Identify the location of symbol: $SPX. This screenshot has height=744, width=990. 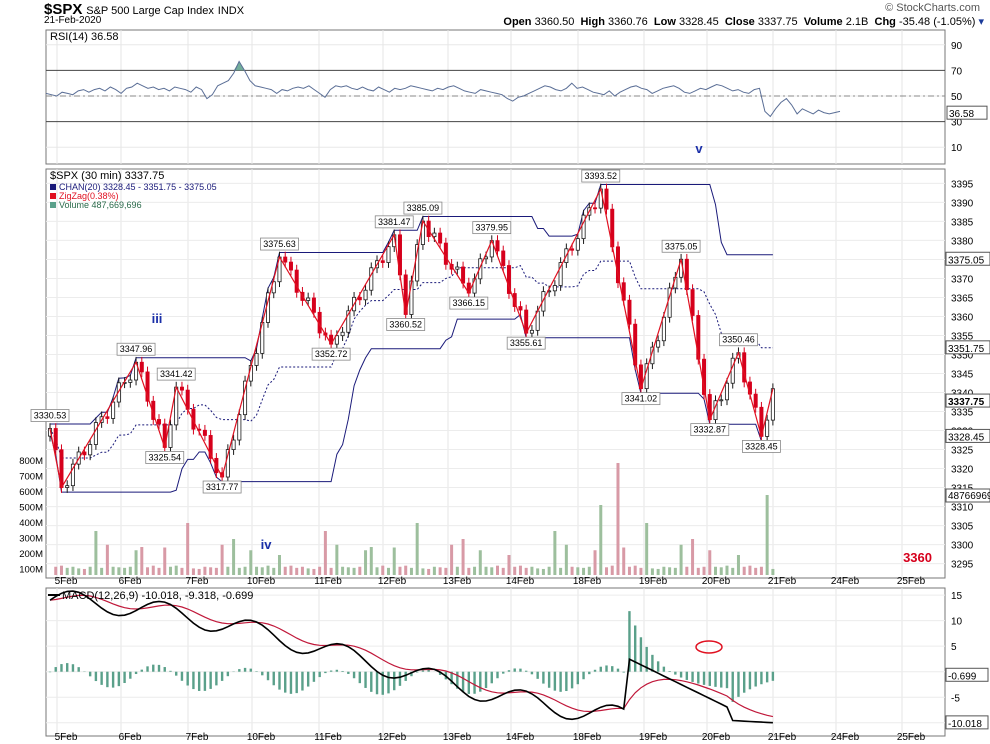
(63, 9).